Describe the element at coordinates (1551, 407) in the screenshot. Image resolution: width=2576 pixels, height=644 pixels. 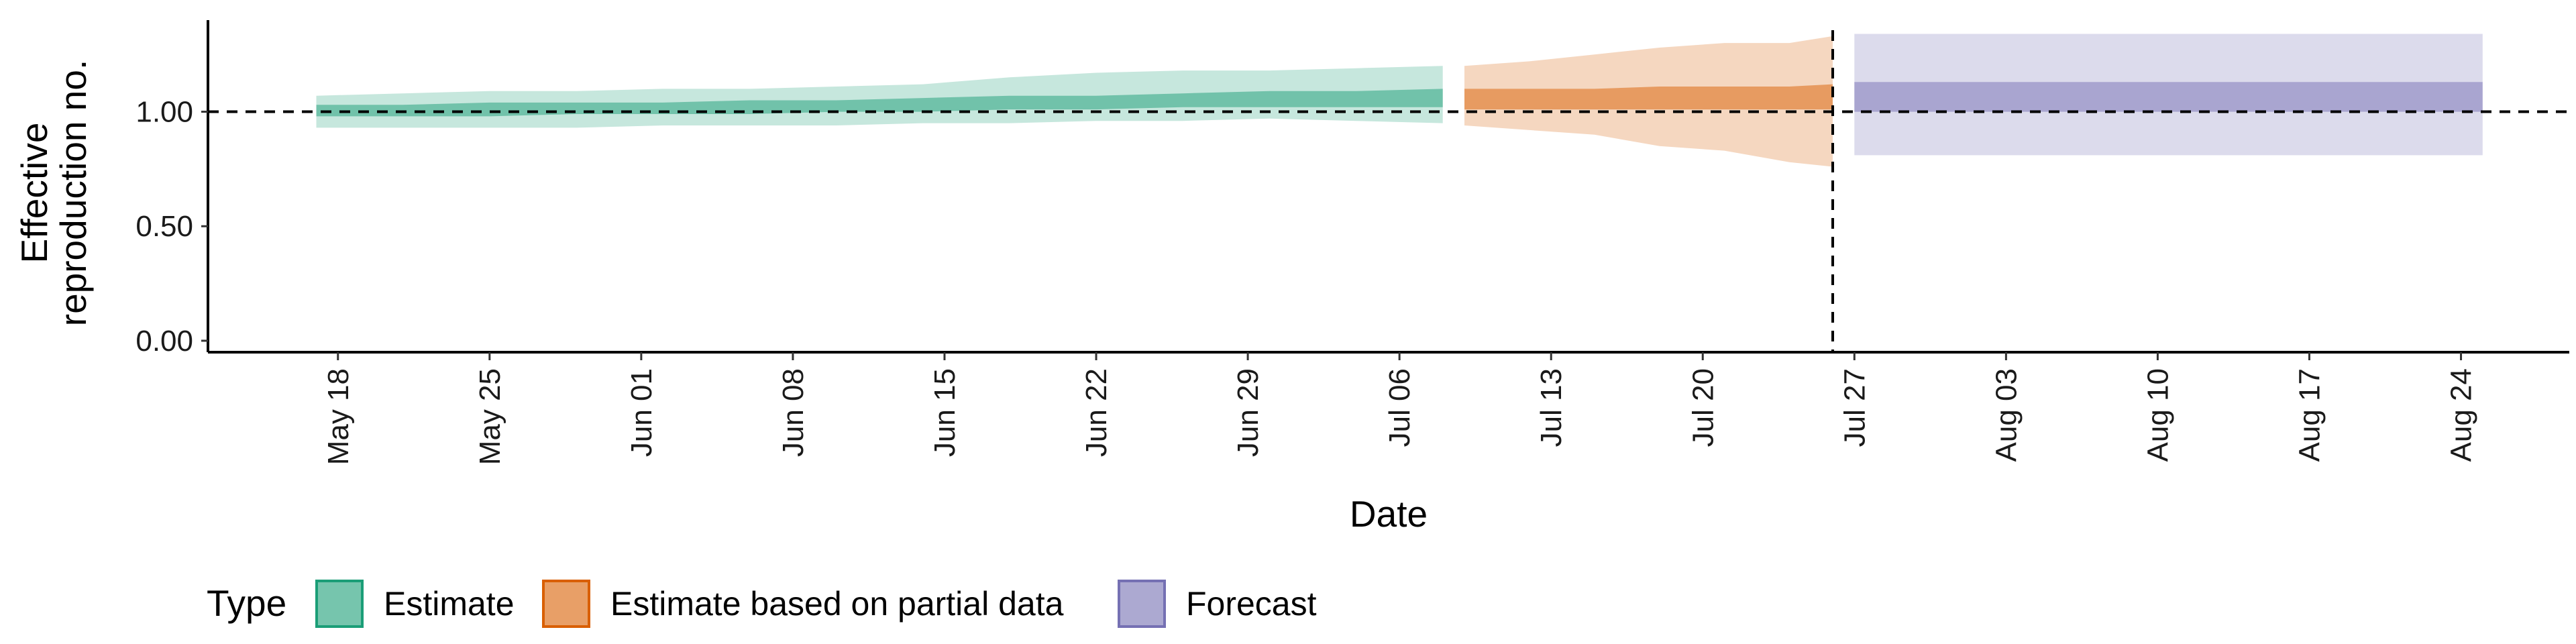
I see `x-tick-label: Jul 13` at that location.